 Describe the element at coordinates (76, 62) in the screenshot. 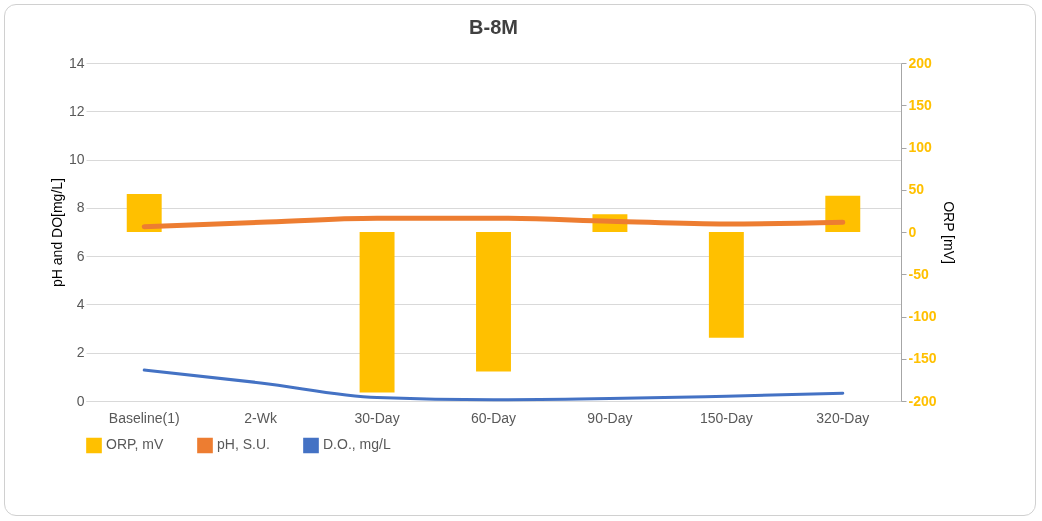

I see `y-tick-label: 14` at that location.